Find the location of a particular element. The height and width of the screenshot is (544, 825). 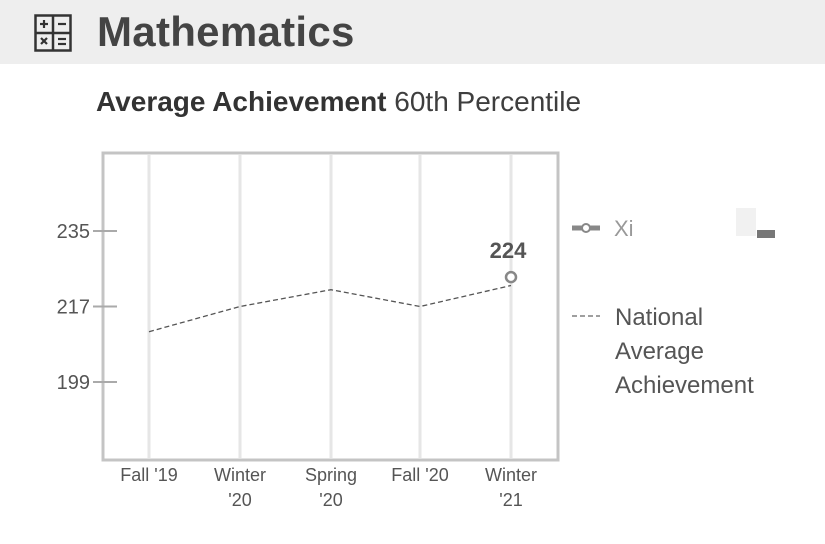

legend-marker-fragment is located at coordinates (766, 234).